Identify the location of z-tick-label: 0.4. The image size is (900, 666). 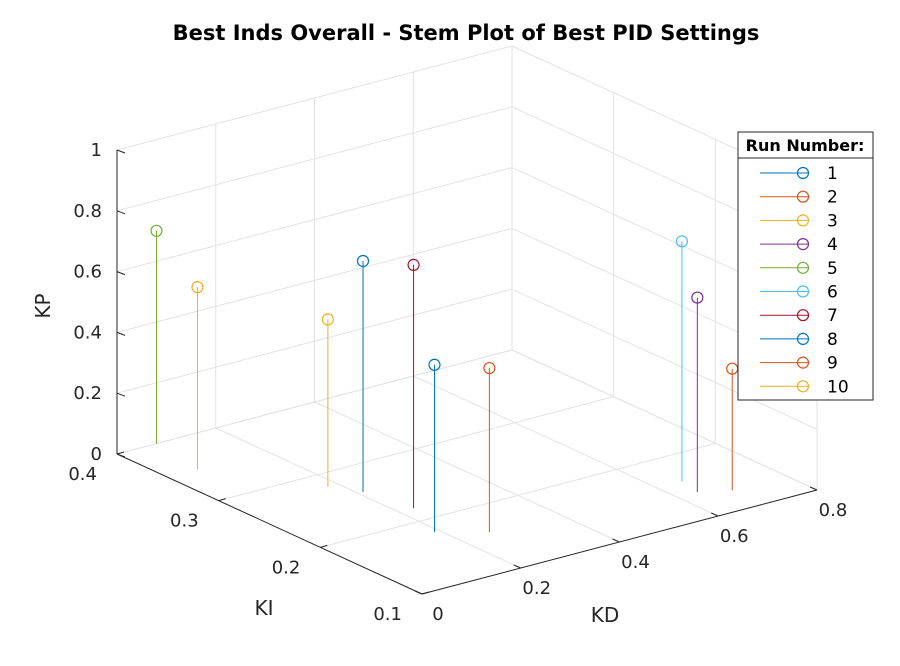
(87, 332).